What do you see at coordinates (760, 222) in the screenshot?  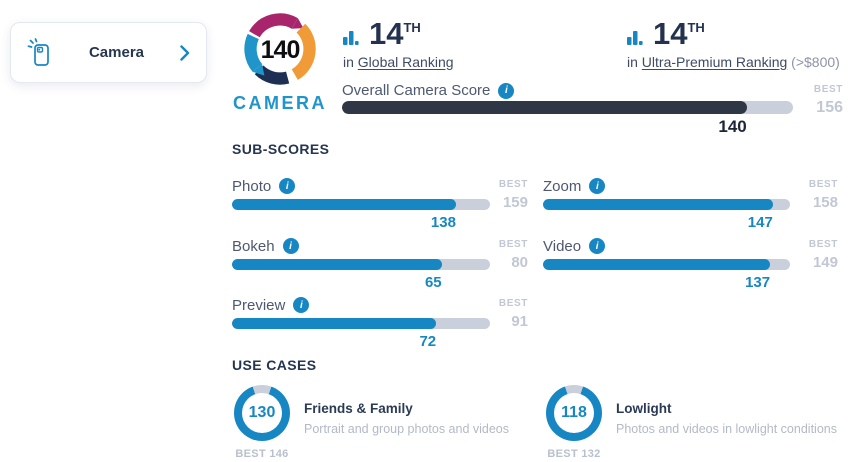 I see `zoom-score-value: 147` at bounding box center [760, 222].